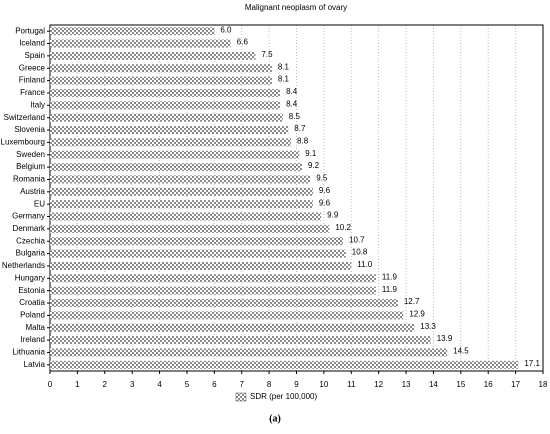  Describe the element at coordinates (30, 30) in the screenshot. I see `y-tick-label: Portugal` at that location.